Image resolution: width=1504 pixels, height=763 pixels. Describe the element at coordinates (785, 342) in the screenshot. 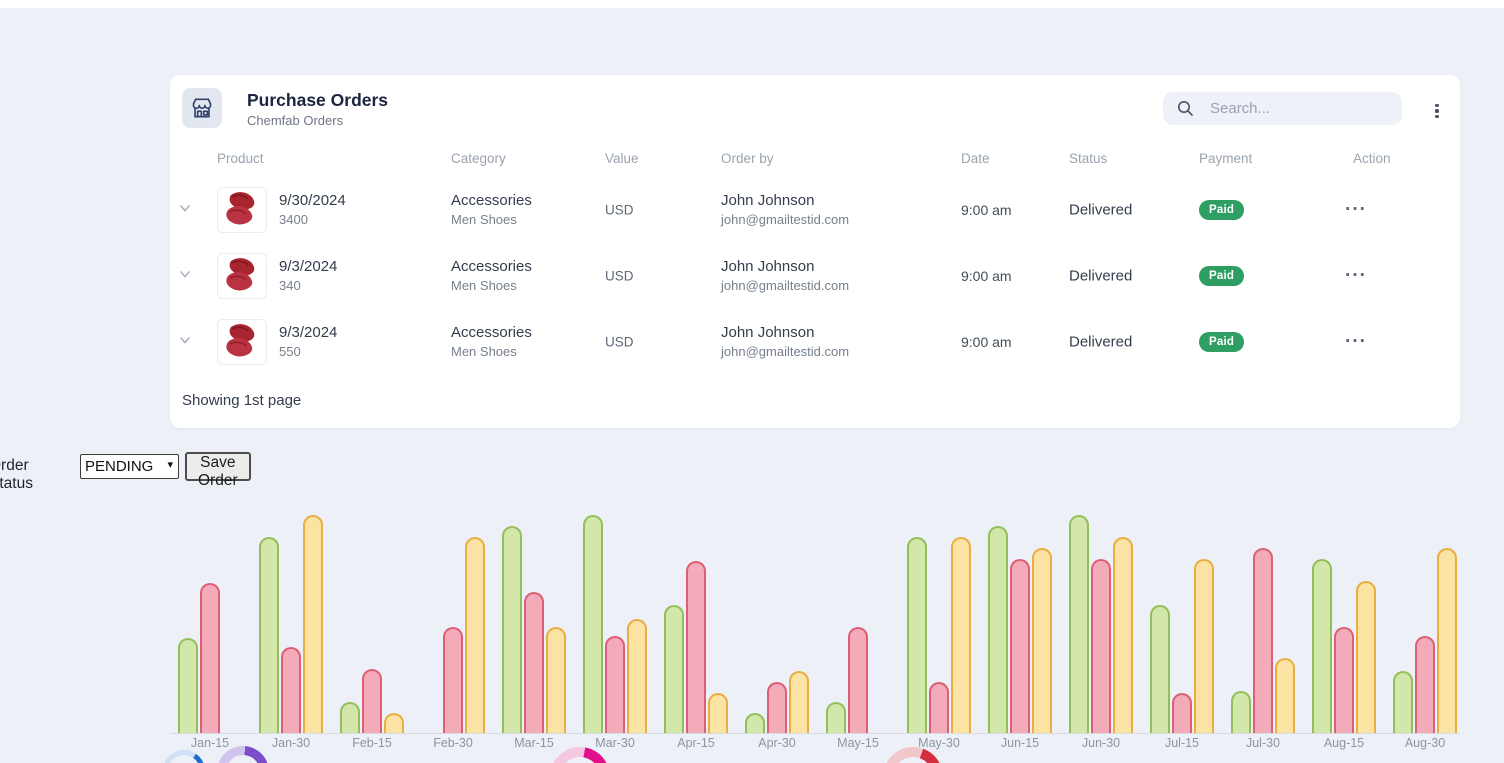

I see `orderby-cell: John Johnson john@gmailtestid.com` at that location.